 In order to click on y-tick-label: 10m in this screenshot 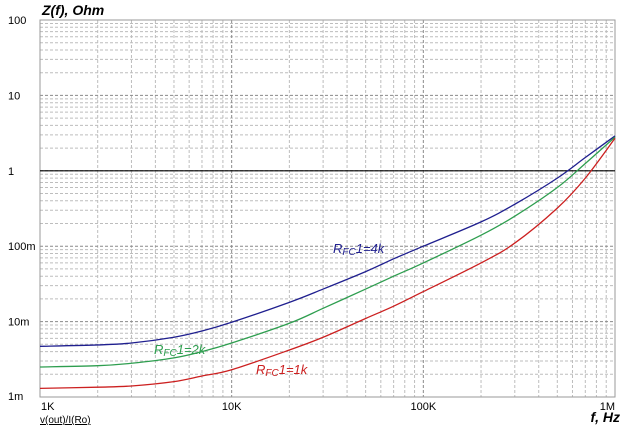, I will do `click(18, 323)`.